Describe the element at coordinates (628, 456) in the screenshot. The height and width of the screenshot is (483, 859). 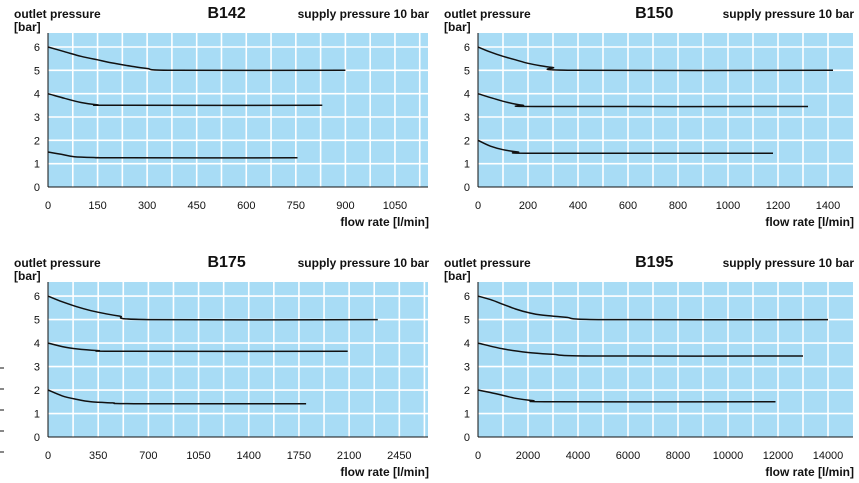
I see `x-tick-label: 6000` at that location.